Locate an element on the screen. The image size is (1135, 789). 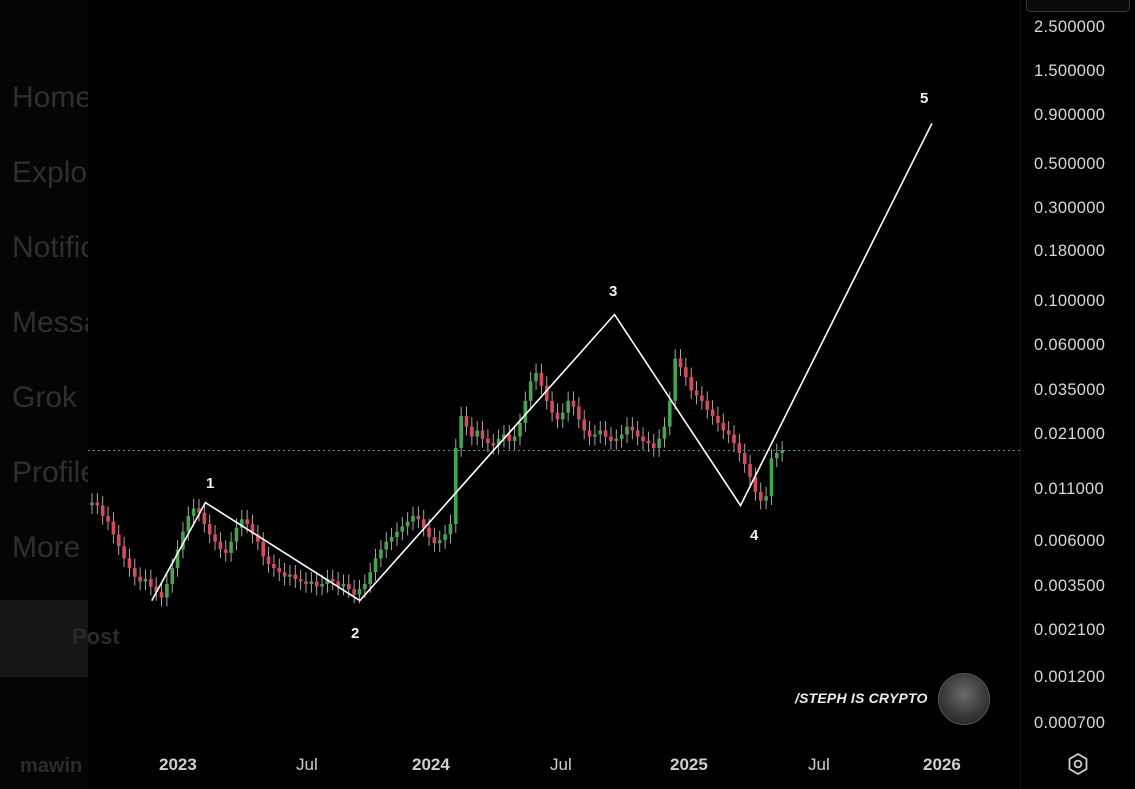
avatar is located at coordinates (964, 699).